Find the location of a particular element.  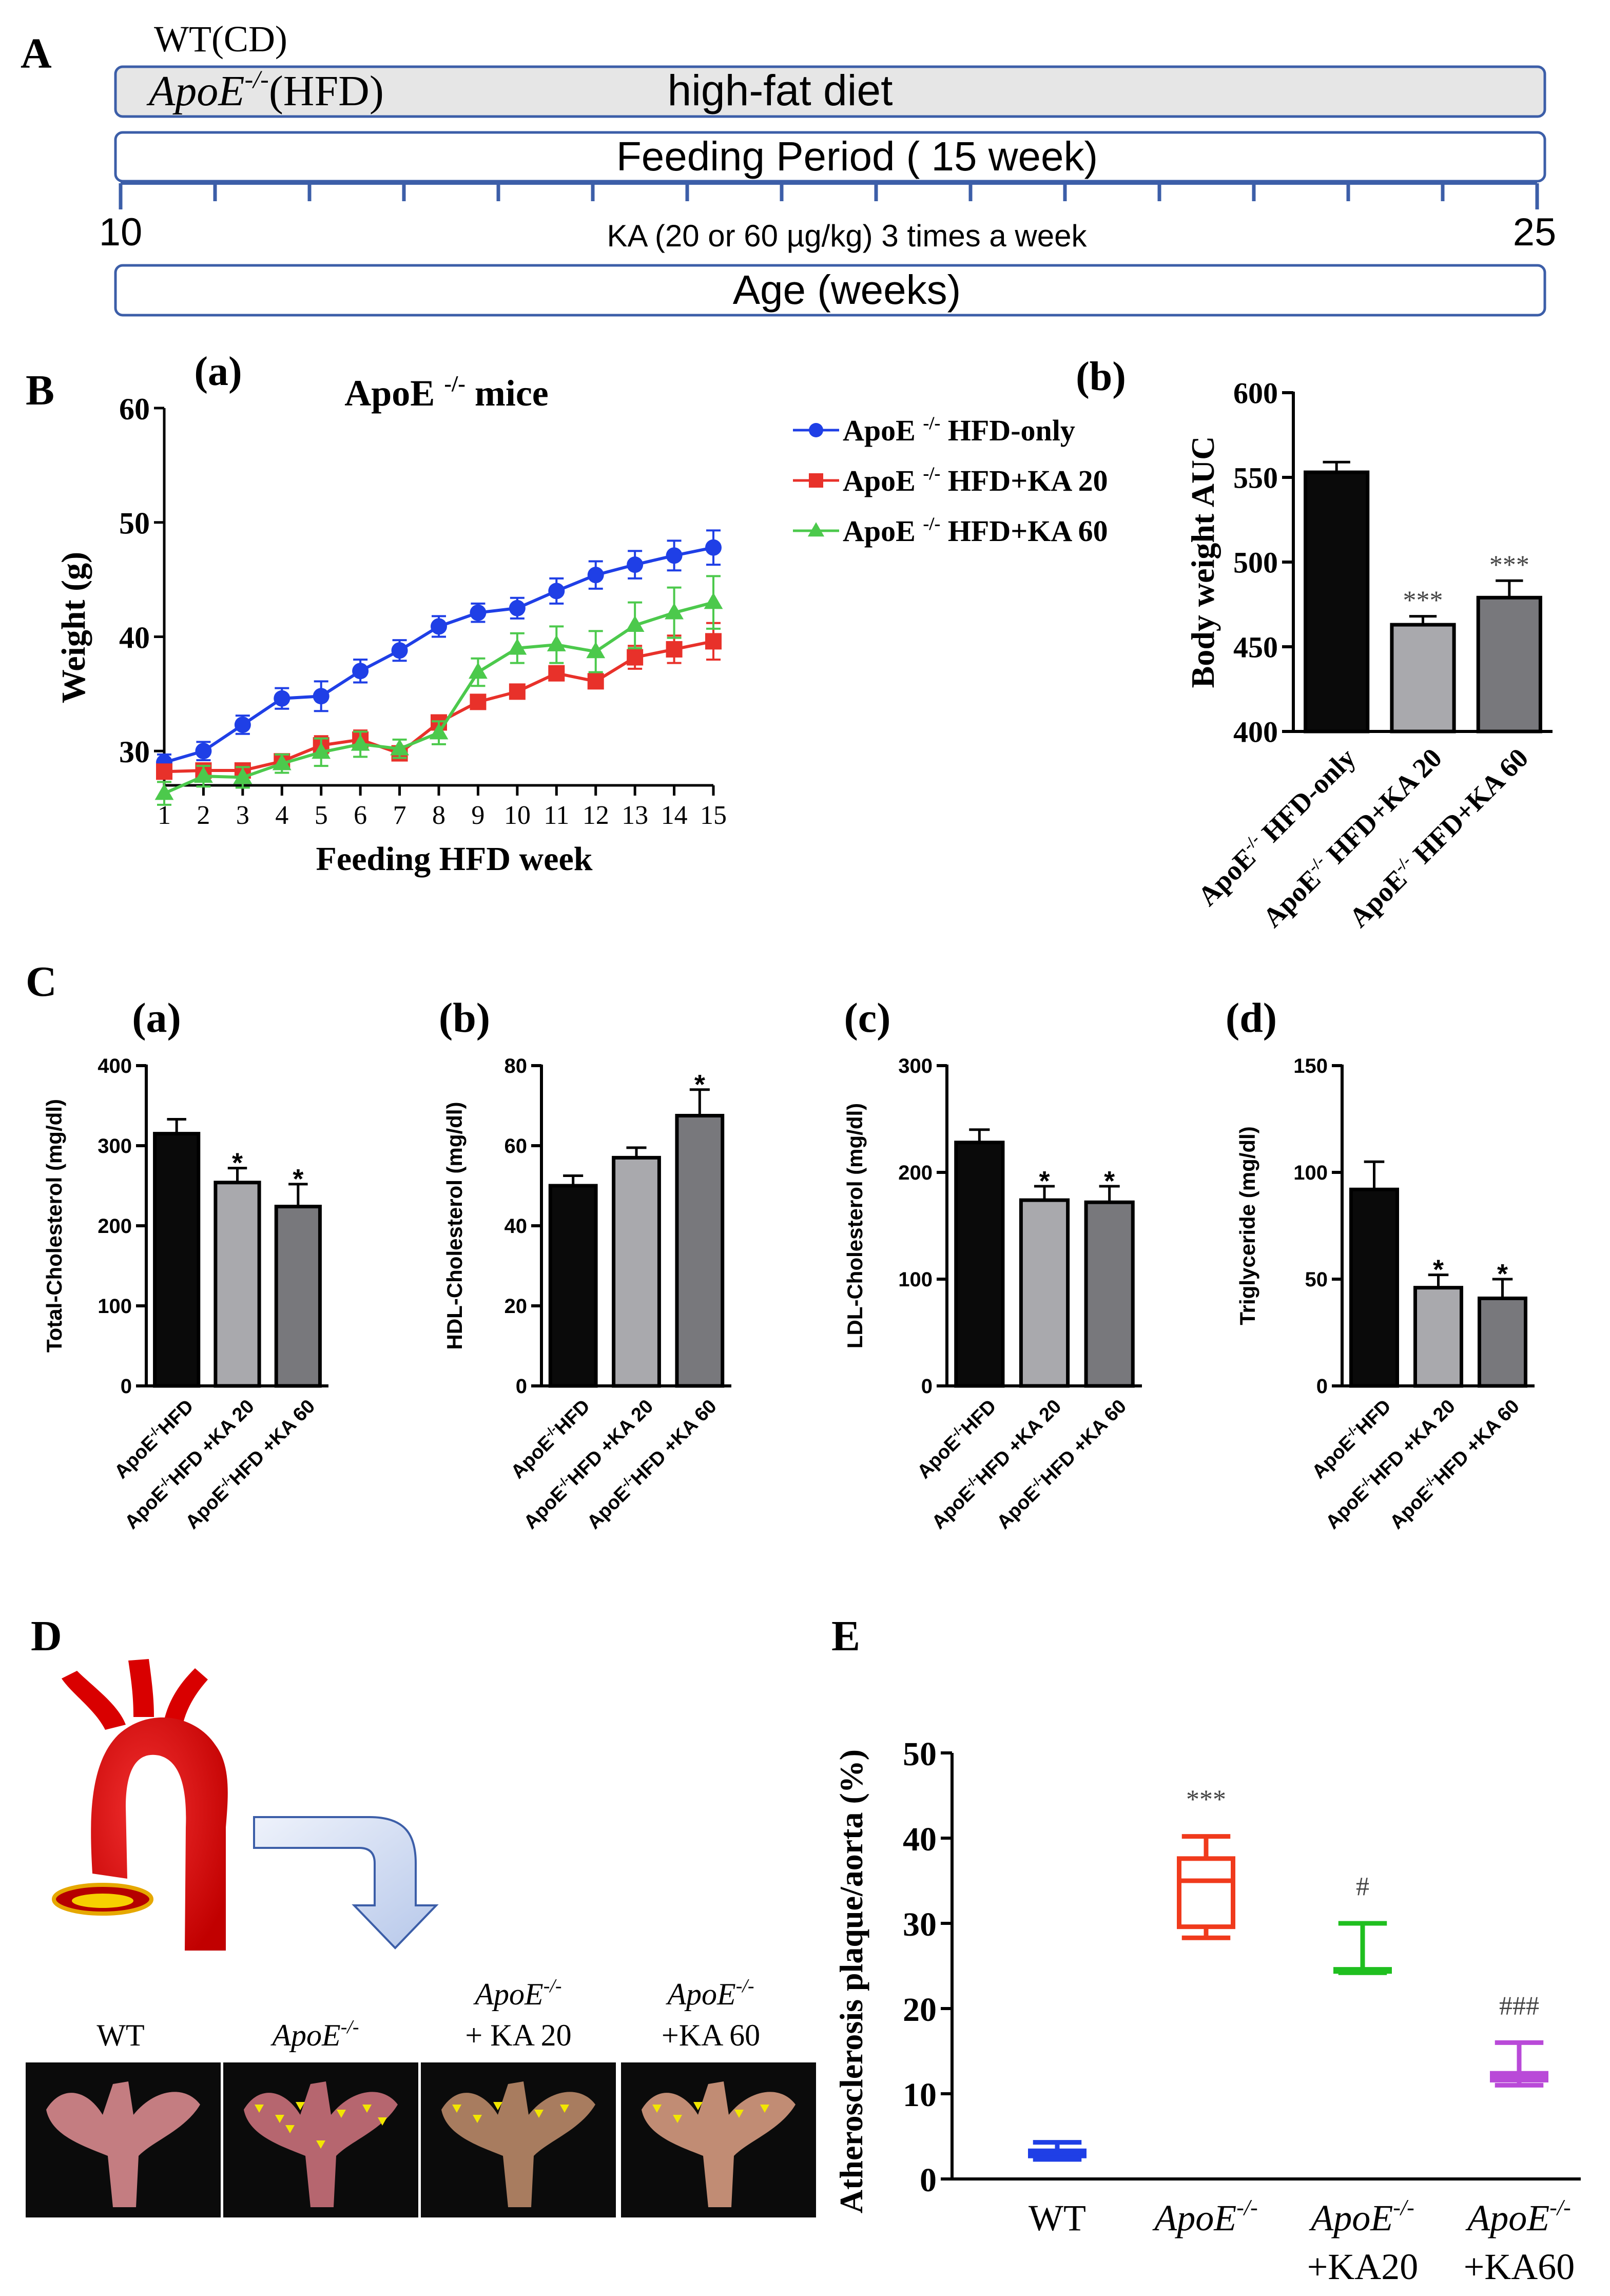

apoe-hfd-label-sup: -/- is located at coordinates (257, 79).